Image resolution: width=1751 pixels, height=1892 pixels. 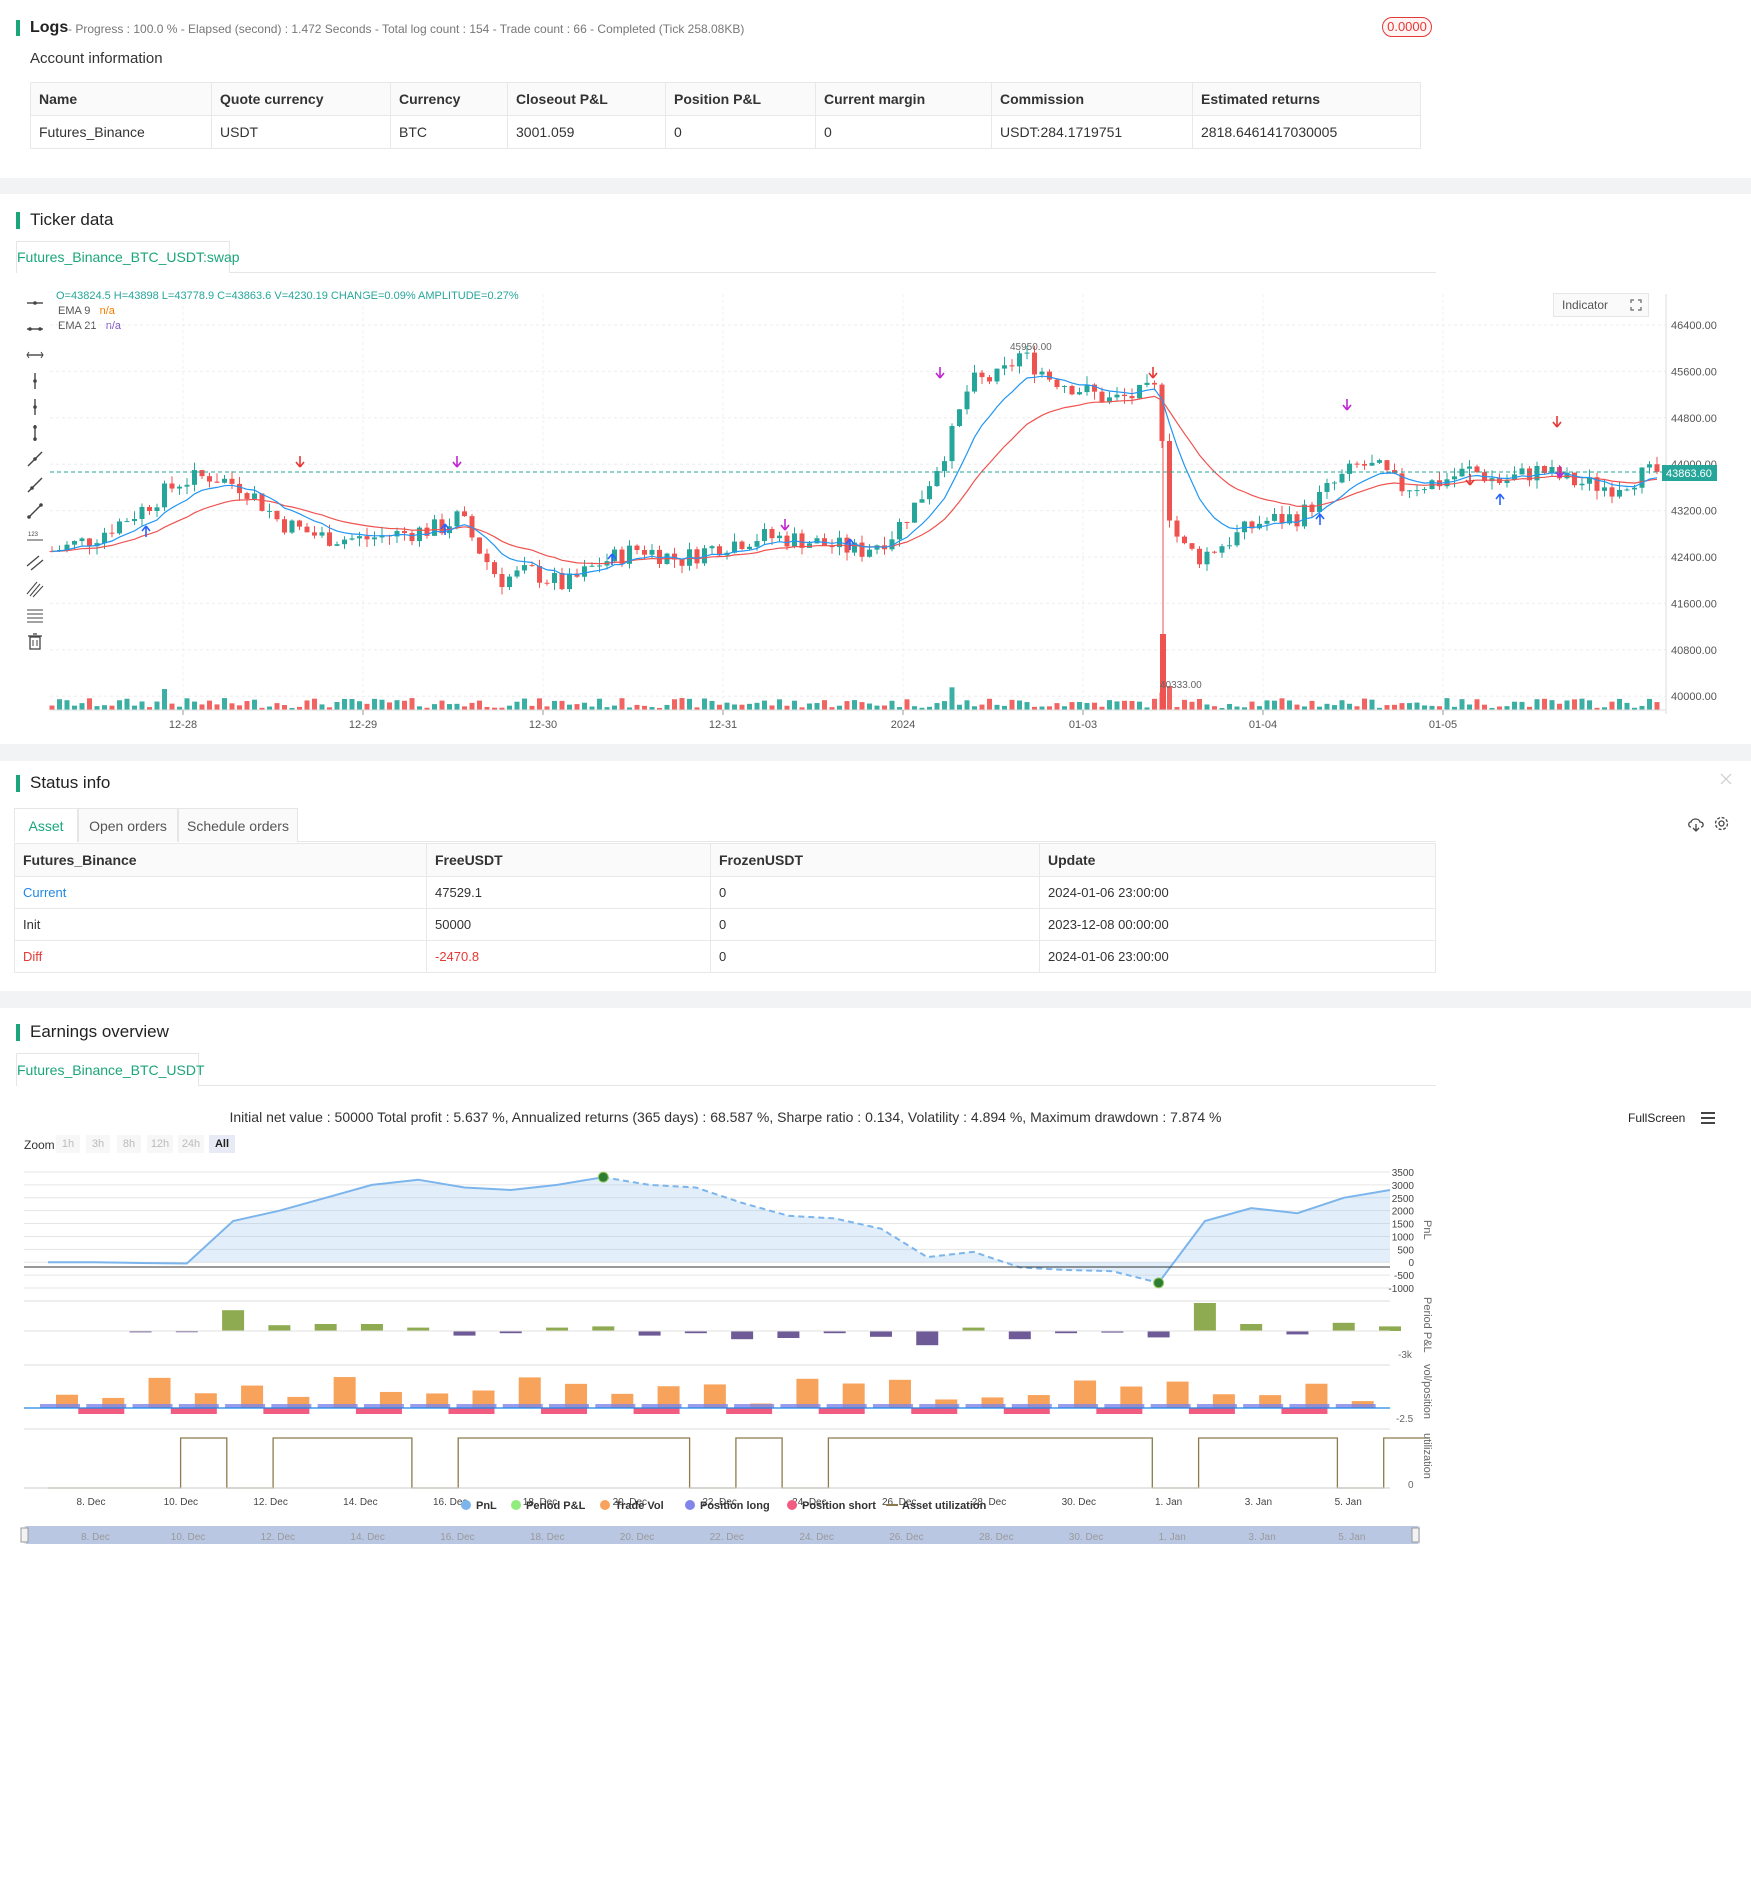 What do you see at coordinates (35, 615) in the screenshot?
I see `horizontal-levels-tool-icon` at bounding box center [35, 615].